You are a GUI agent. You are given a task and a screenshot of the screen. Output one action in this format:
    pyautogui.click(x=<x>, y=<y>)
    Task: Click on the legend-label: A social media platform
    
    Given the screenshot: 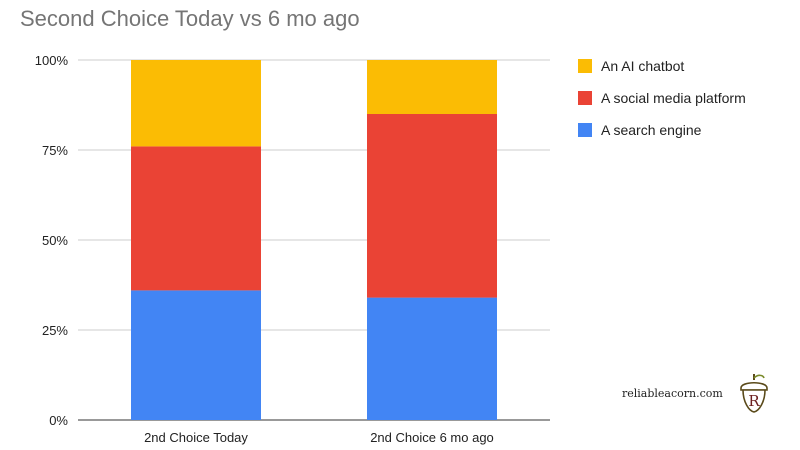 What is the action you would take?
    pyautogui.click(x=673, y=98)
    